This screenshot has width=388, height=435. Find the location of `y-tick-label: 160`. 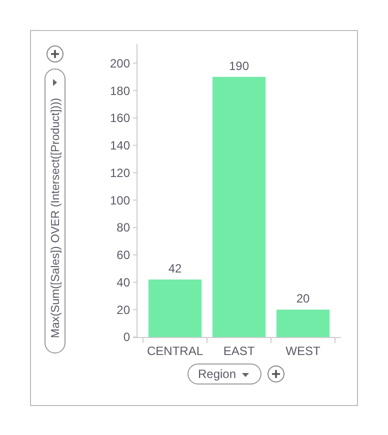

y-tick-label: 160 is located at coordinates (120, 118).